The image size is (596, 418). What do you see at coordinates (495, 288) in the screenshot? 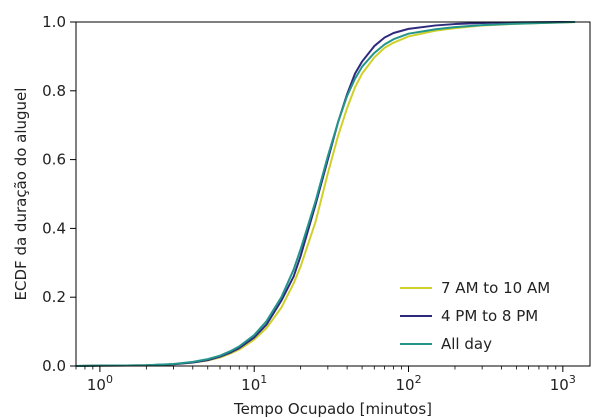
I see `legend-label: 7 AM to 10 AM` at bounding box center [495, 288].